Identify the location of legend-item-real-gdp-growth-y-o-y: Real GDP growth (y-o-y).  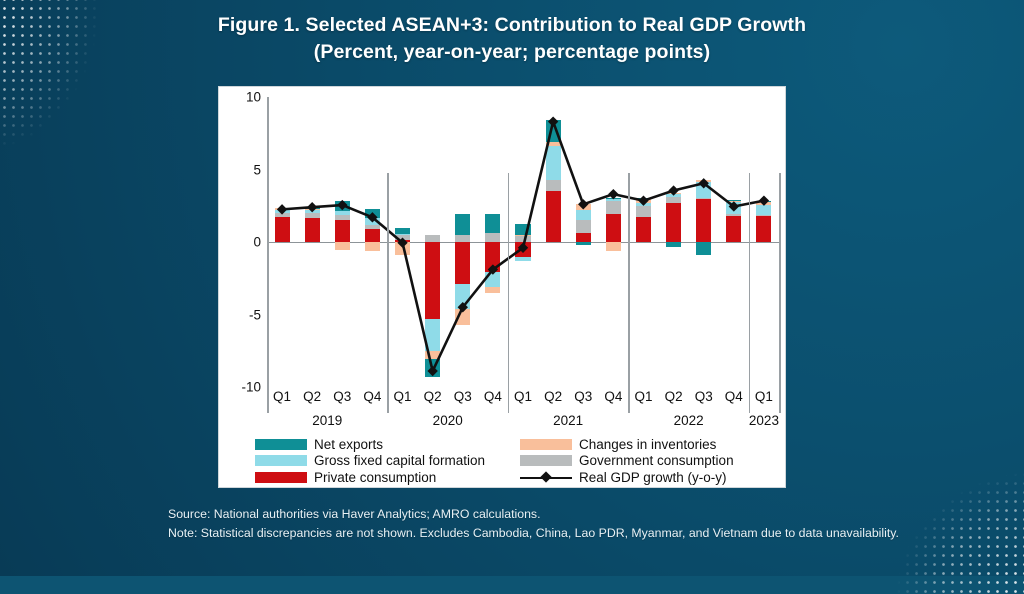
(649, 477).